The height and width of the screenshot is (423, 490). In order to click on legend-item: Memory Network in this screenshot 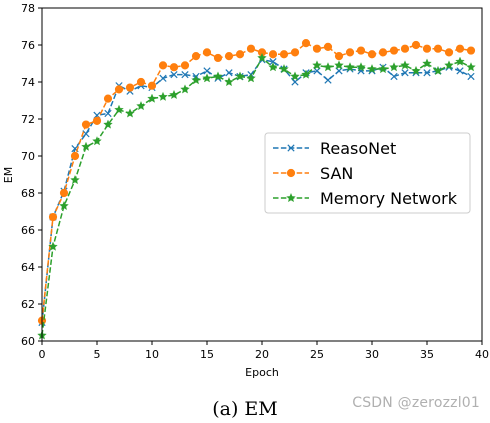, I will do `click(365, 198)`.